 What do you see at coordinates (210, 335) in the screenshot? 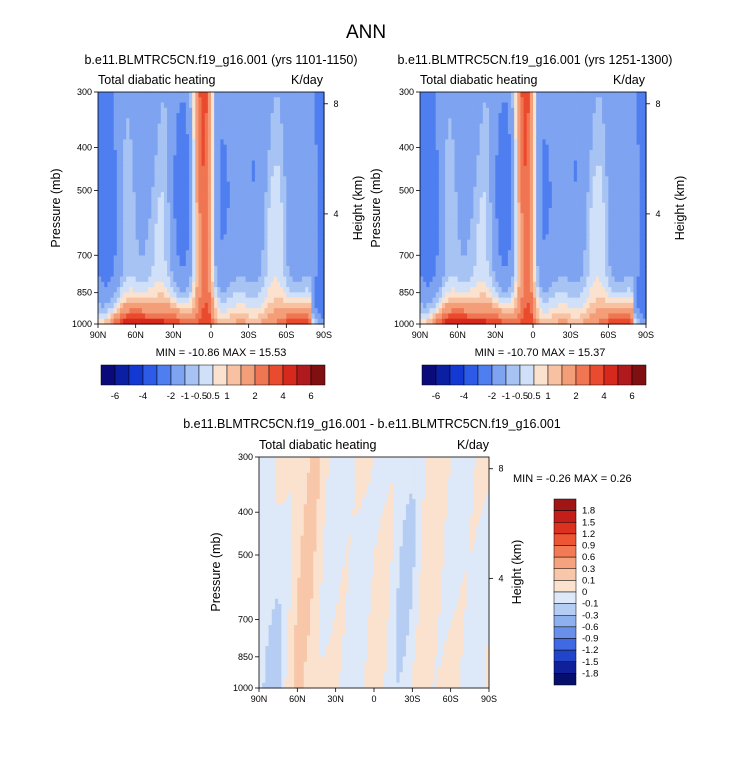
I see `x-tick-label: 0` at bounding box center [210, 335].